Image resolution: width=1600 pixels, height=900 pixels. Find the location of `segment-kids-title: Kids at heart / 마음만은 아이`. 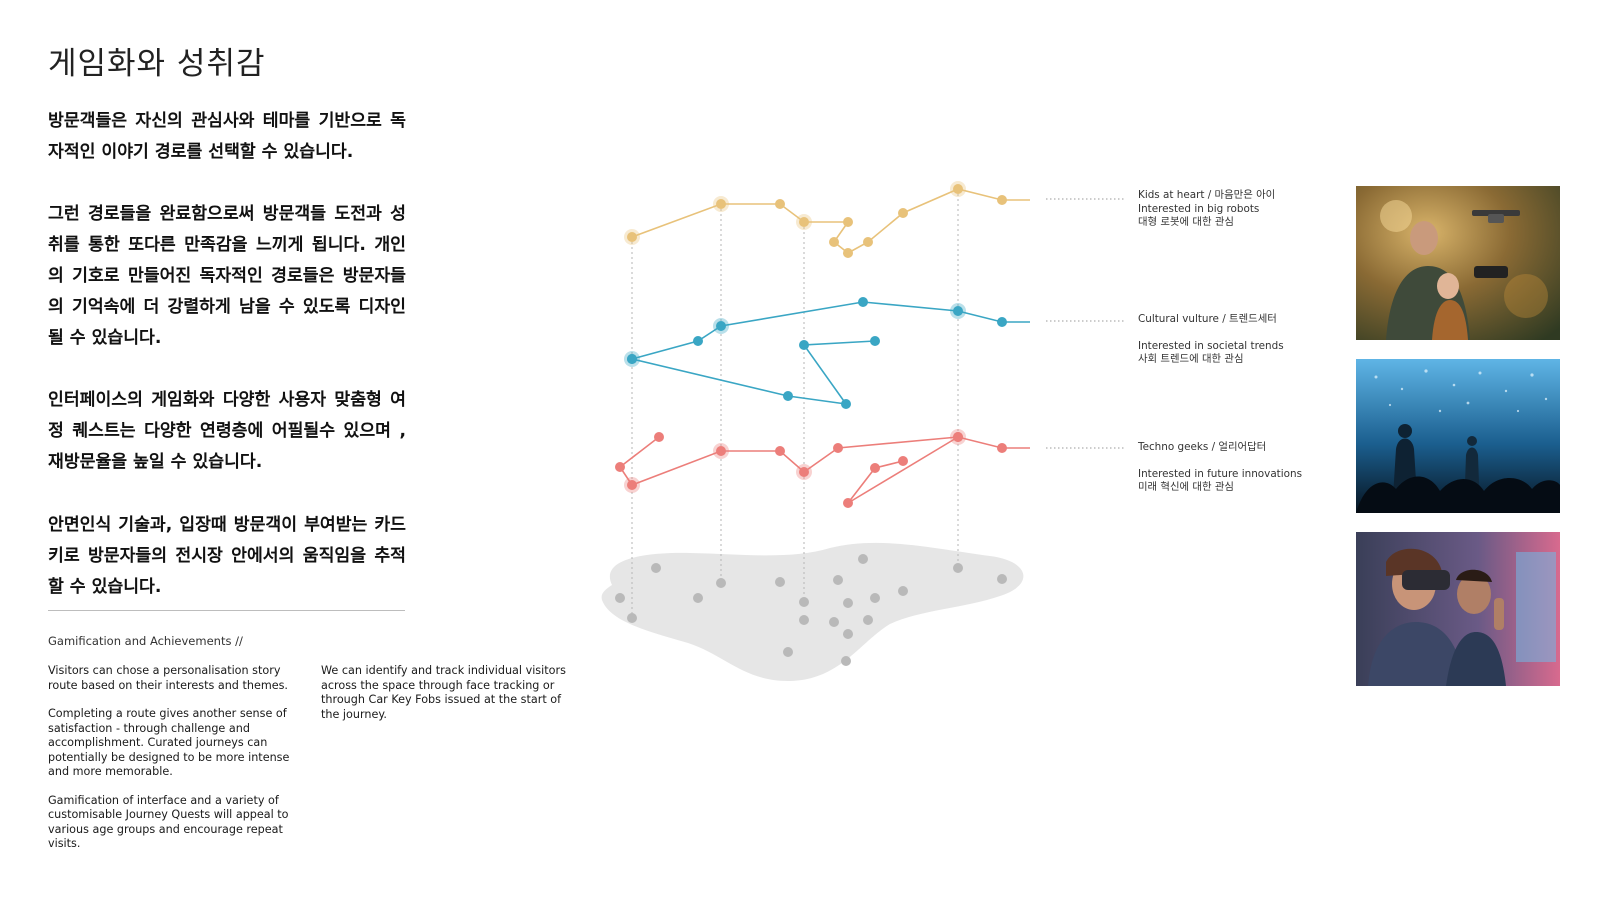

segment-kids-title: Kids at heart / 마음만은 아이 is located at coordinates (1207, 195).